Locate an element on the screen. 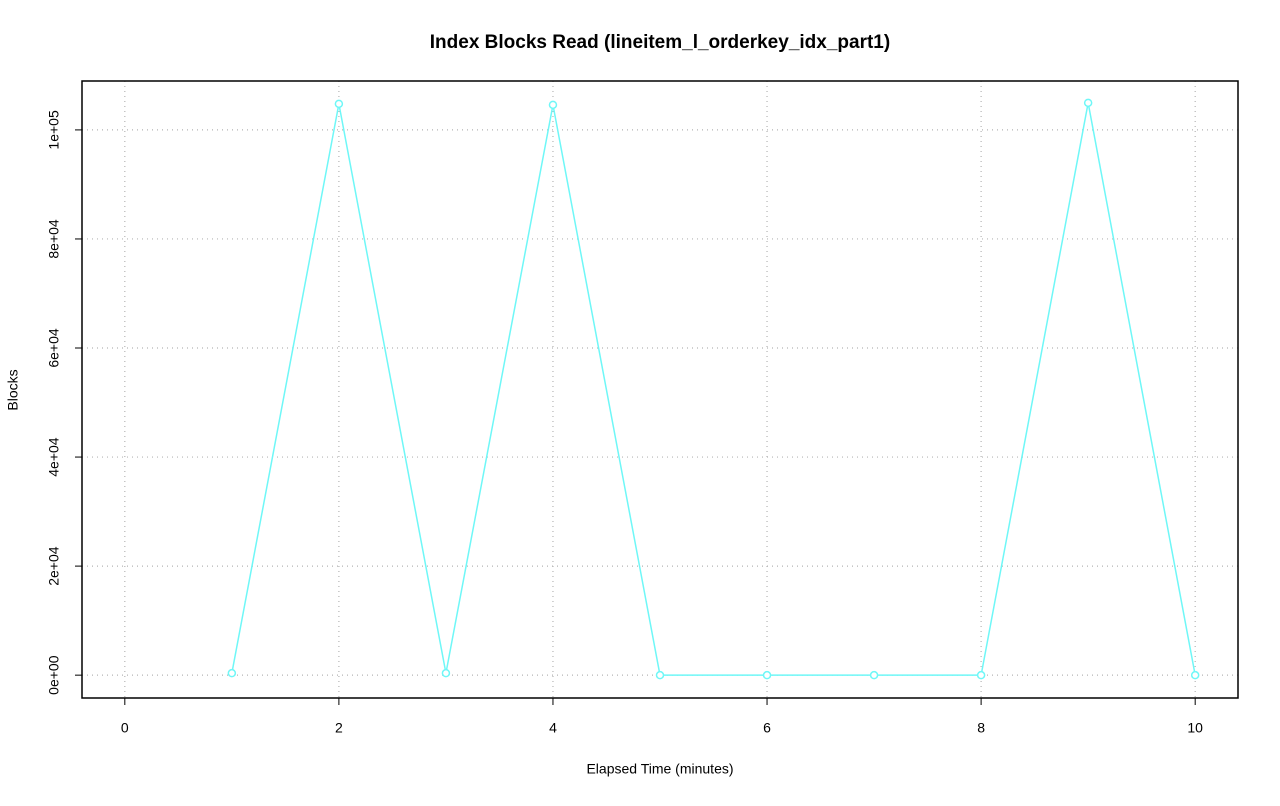 The image size is (1280, 806). y-tick-label: 4e+04 is located at coordinates (54, 457).